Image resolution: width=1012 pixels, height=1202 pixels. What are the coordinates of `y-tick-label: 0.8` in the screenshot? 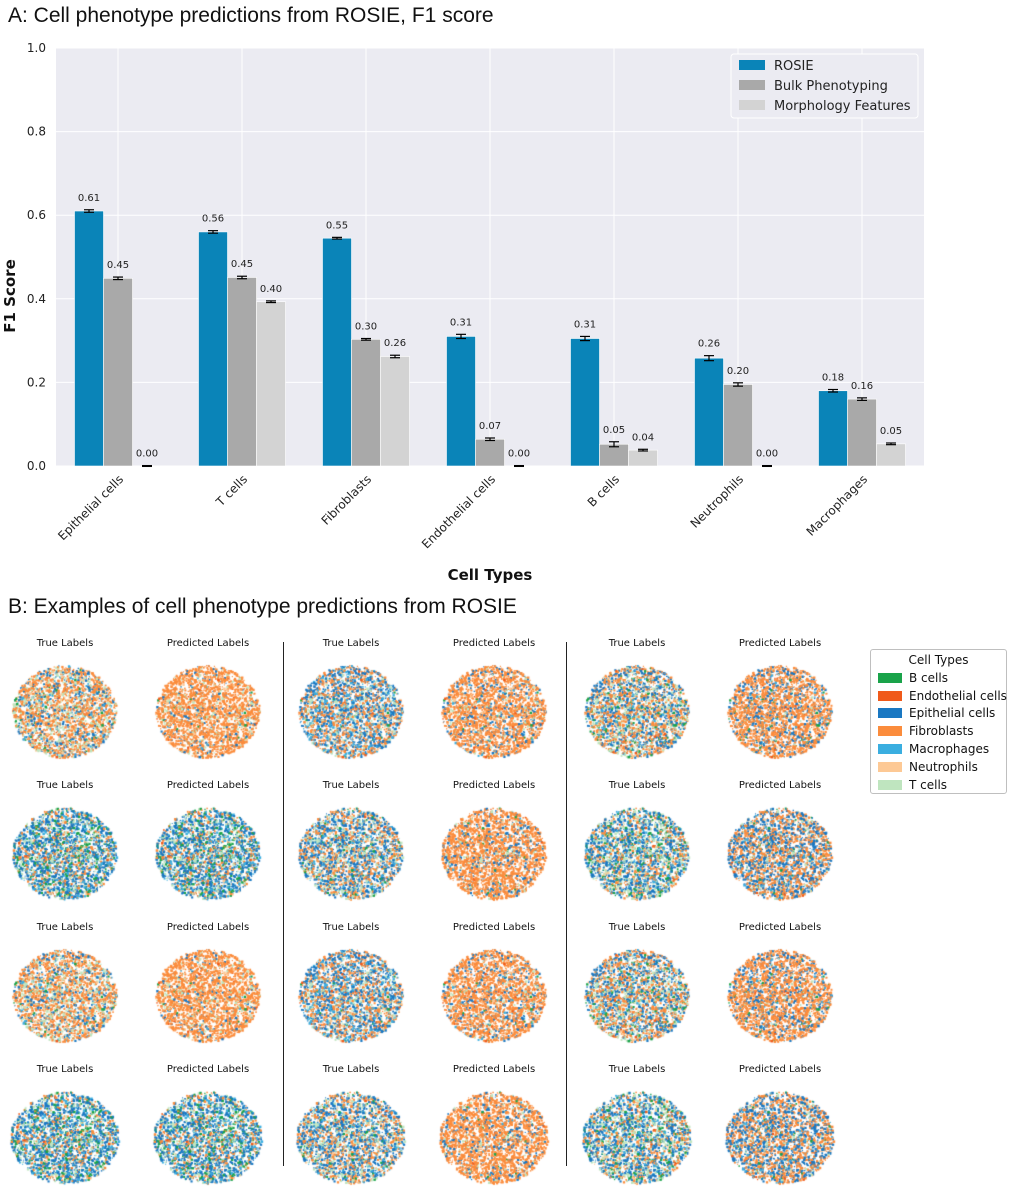 It's located at (36, 132).